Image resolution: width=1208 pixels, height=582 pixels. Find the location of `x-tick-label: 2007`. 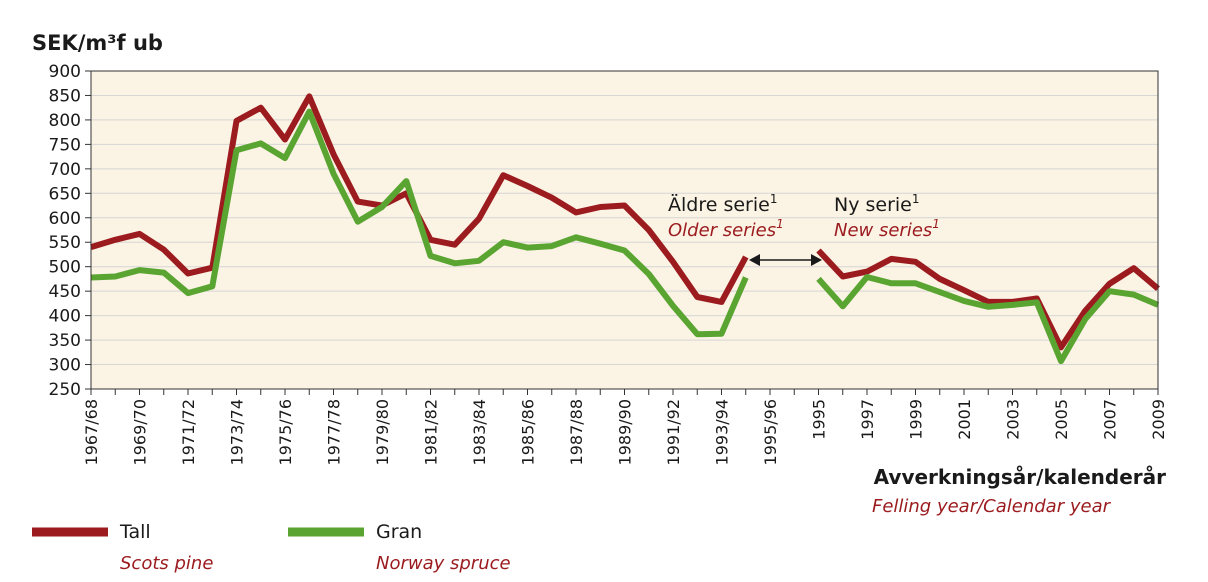

x-tick-label: 2007 is located at coordinates (1110, 419).